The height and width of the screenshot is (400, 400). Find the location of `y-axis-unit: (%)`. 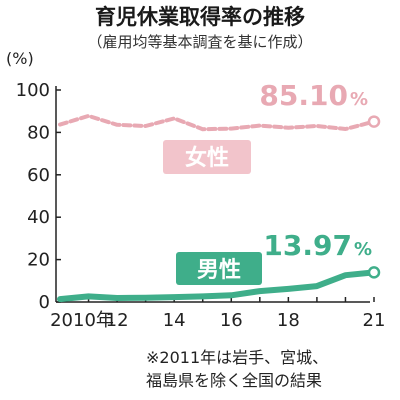

y-axis-unit: (%) is located at coordinates (20, 58).